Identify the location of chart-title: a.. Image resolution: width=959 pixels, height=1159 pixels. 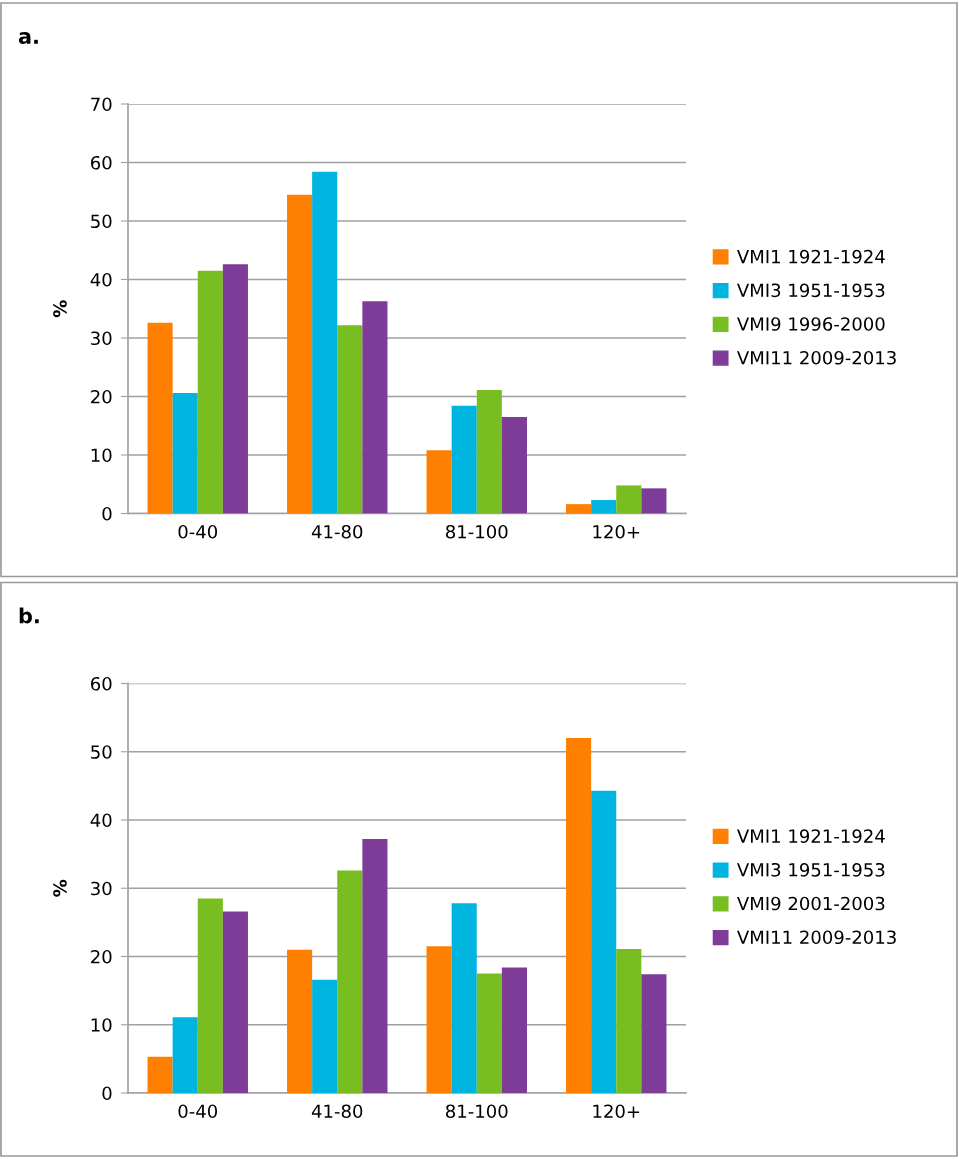
(28, 38).